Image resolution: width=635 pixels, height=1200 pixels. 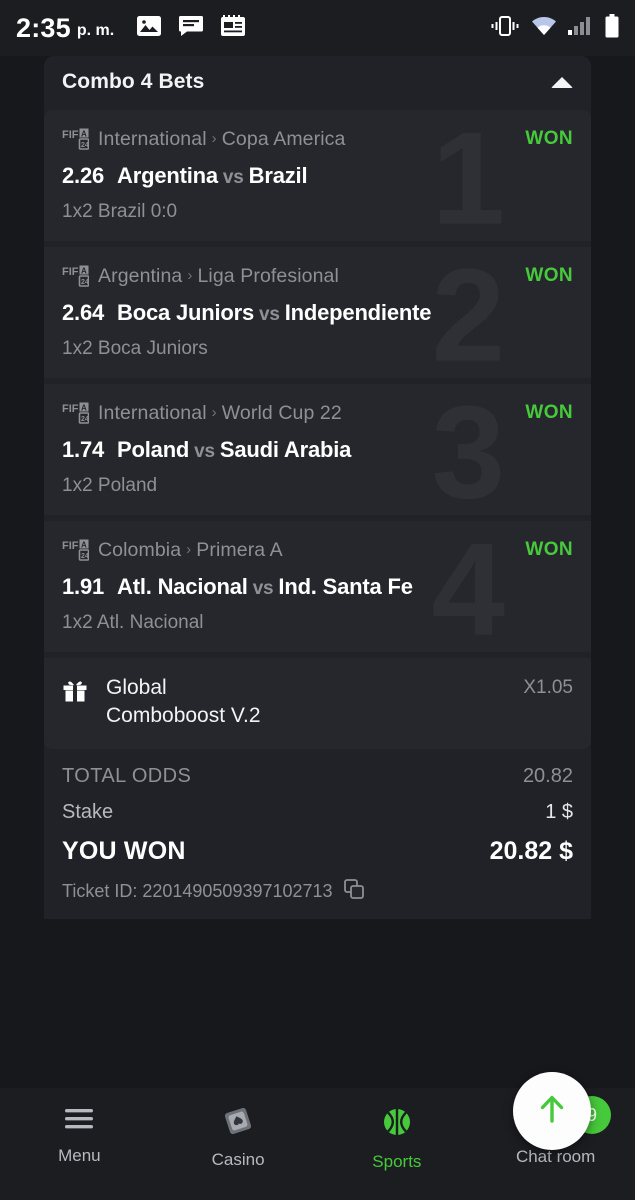 What do you see at coordinates (149, 28) in the screenshot?
I see `image-icon` at bounding box center [149, 28].